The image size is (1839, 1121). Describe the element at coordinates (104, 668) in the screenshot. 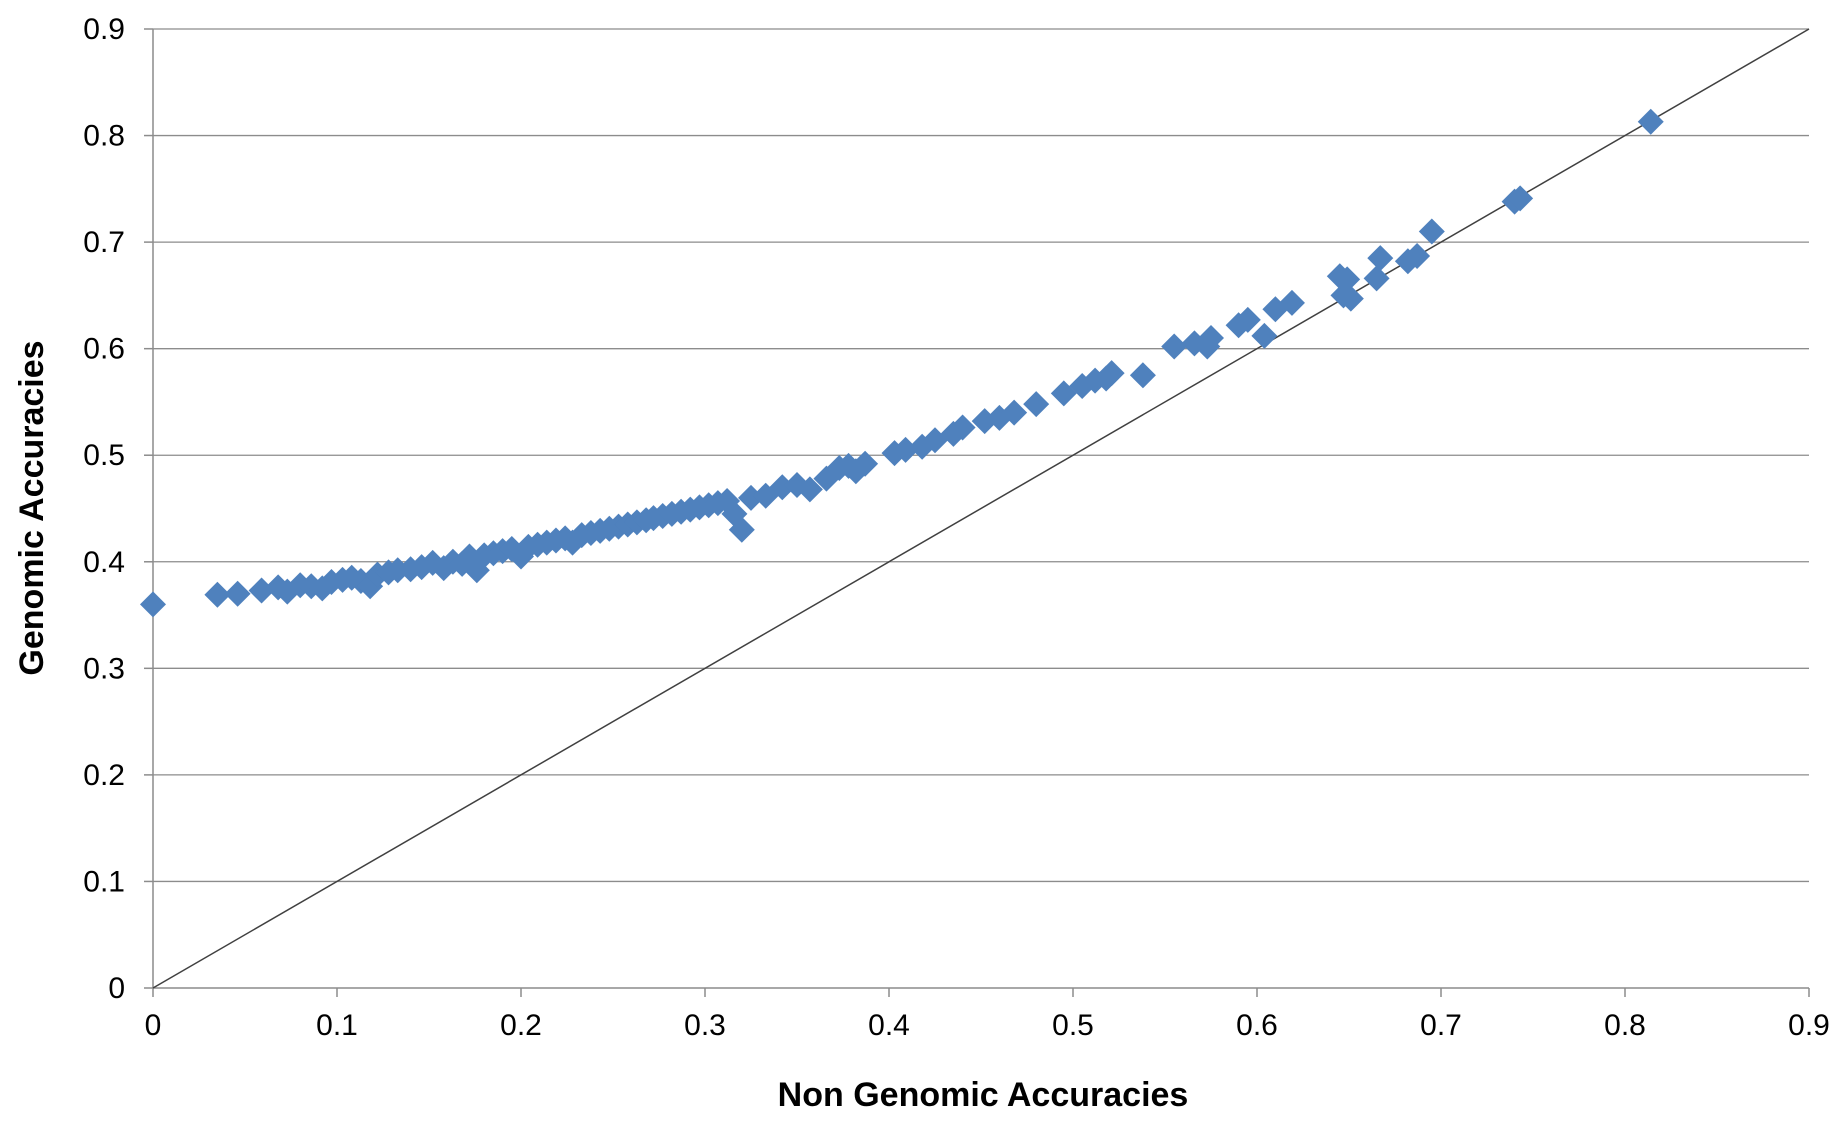

I see `y-tick-label-0.3: 0.3` at that location.